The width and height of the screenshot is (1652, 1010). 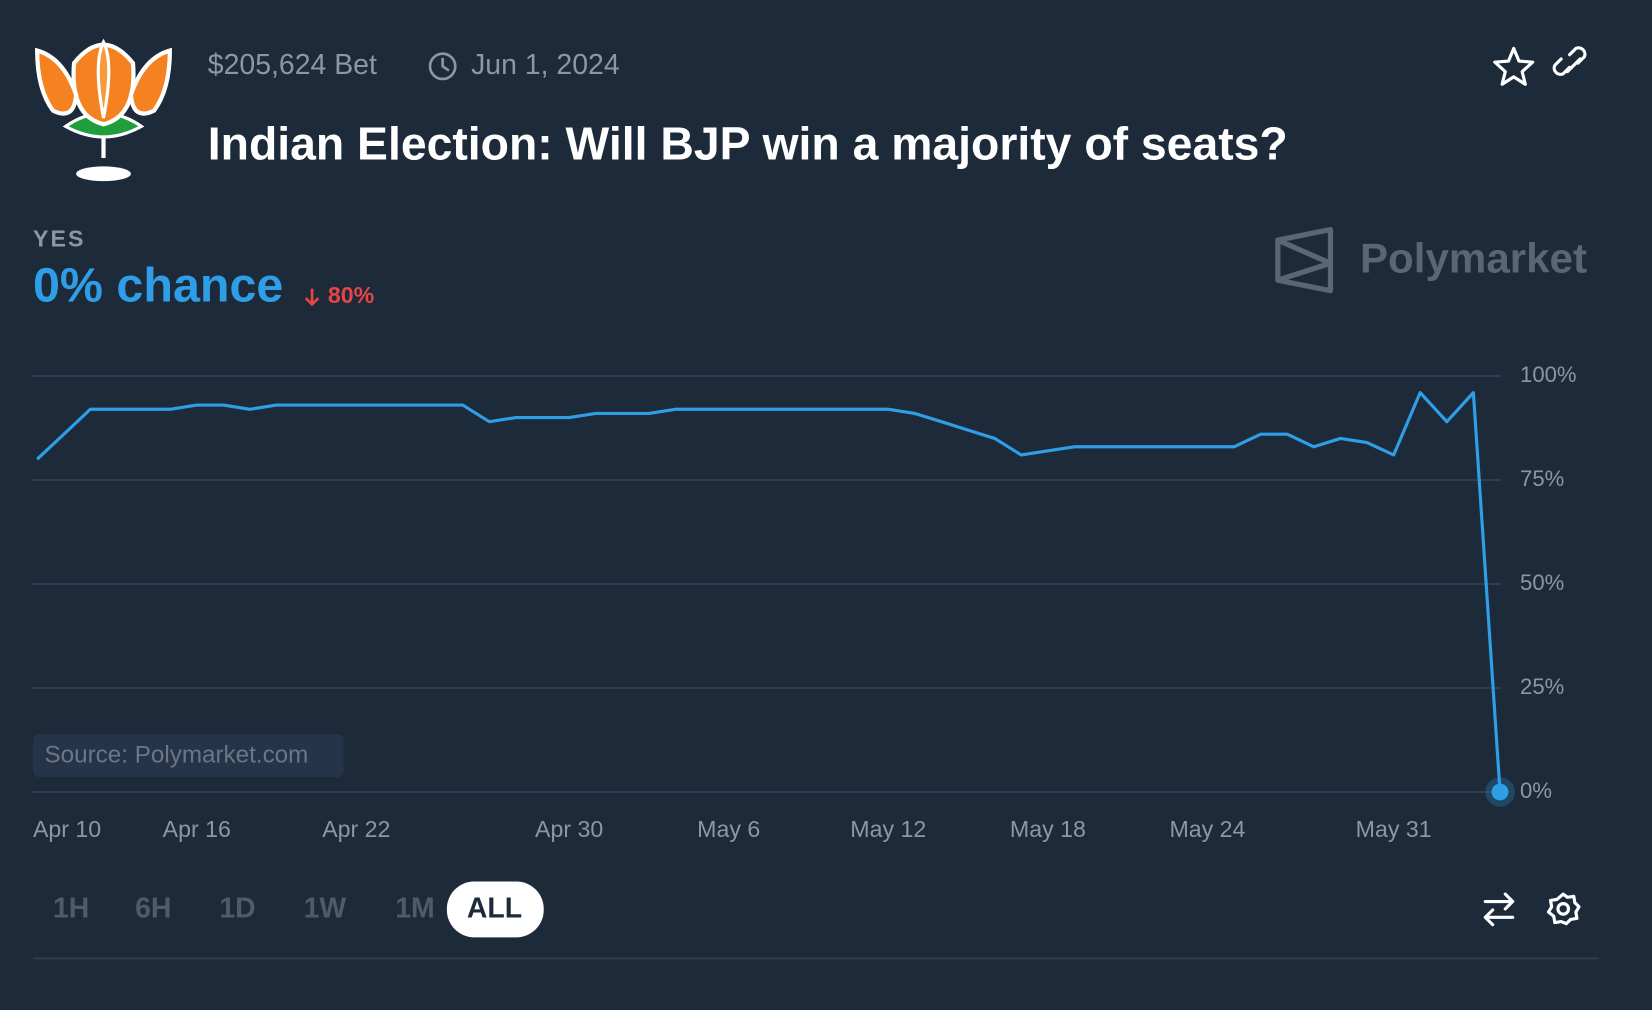 What do you see at coordinates (177, 755) in the screenshot?
I see `source: Source: Polymarket.com` at bounding box center [177, 755].